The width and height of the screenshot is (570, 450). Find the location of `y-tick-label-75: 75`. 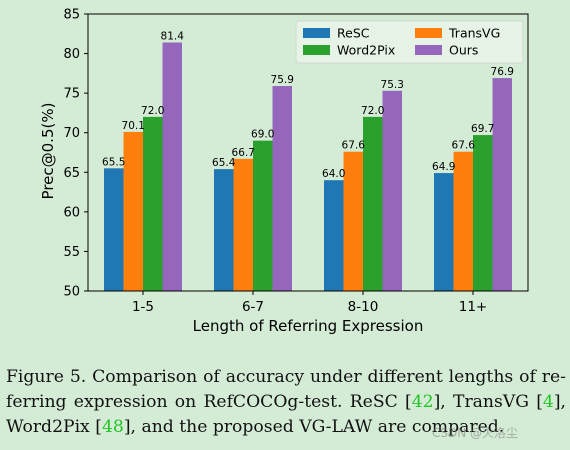

y-tick-label-75: 75 is located at coordinates (71, 94).